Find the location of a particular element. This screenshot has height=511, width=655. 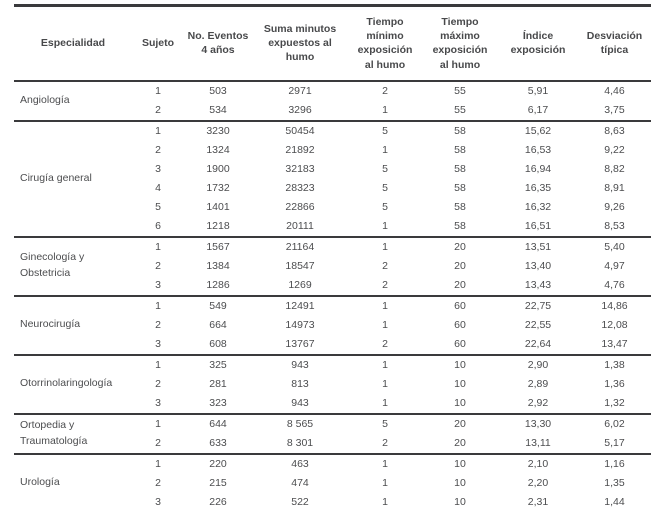

header-indice: Índice exposición is located at coordinates (538, 43).